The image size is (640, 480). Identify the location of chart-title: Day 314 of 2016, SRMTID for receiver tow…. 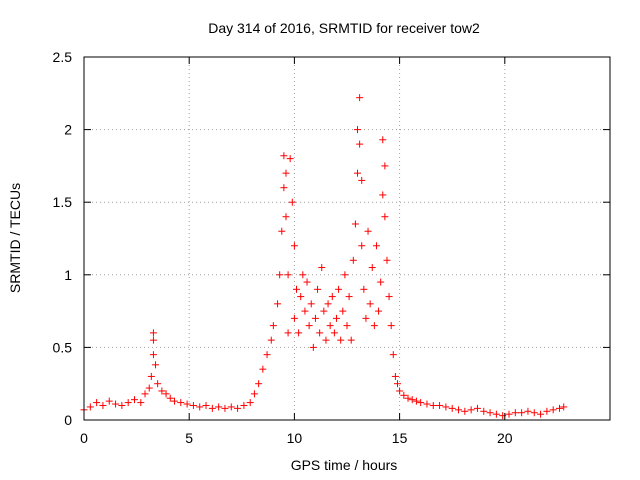
(344, 28).